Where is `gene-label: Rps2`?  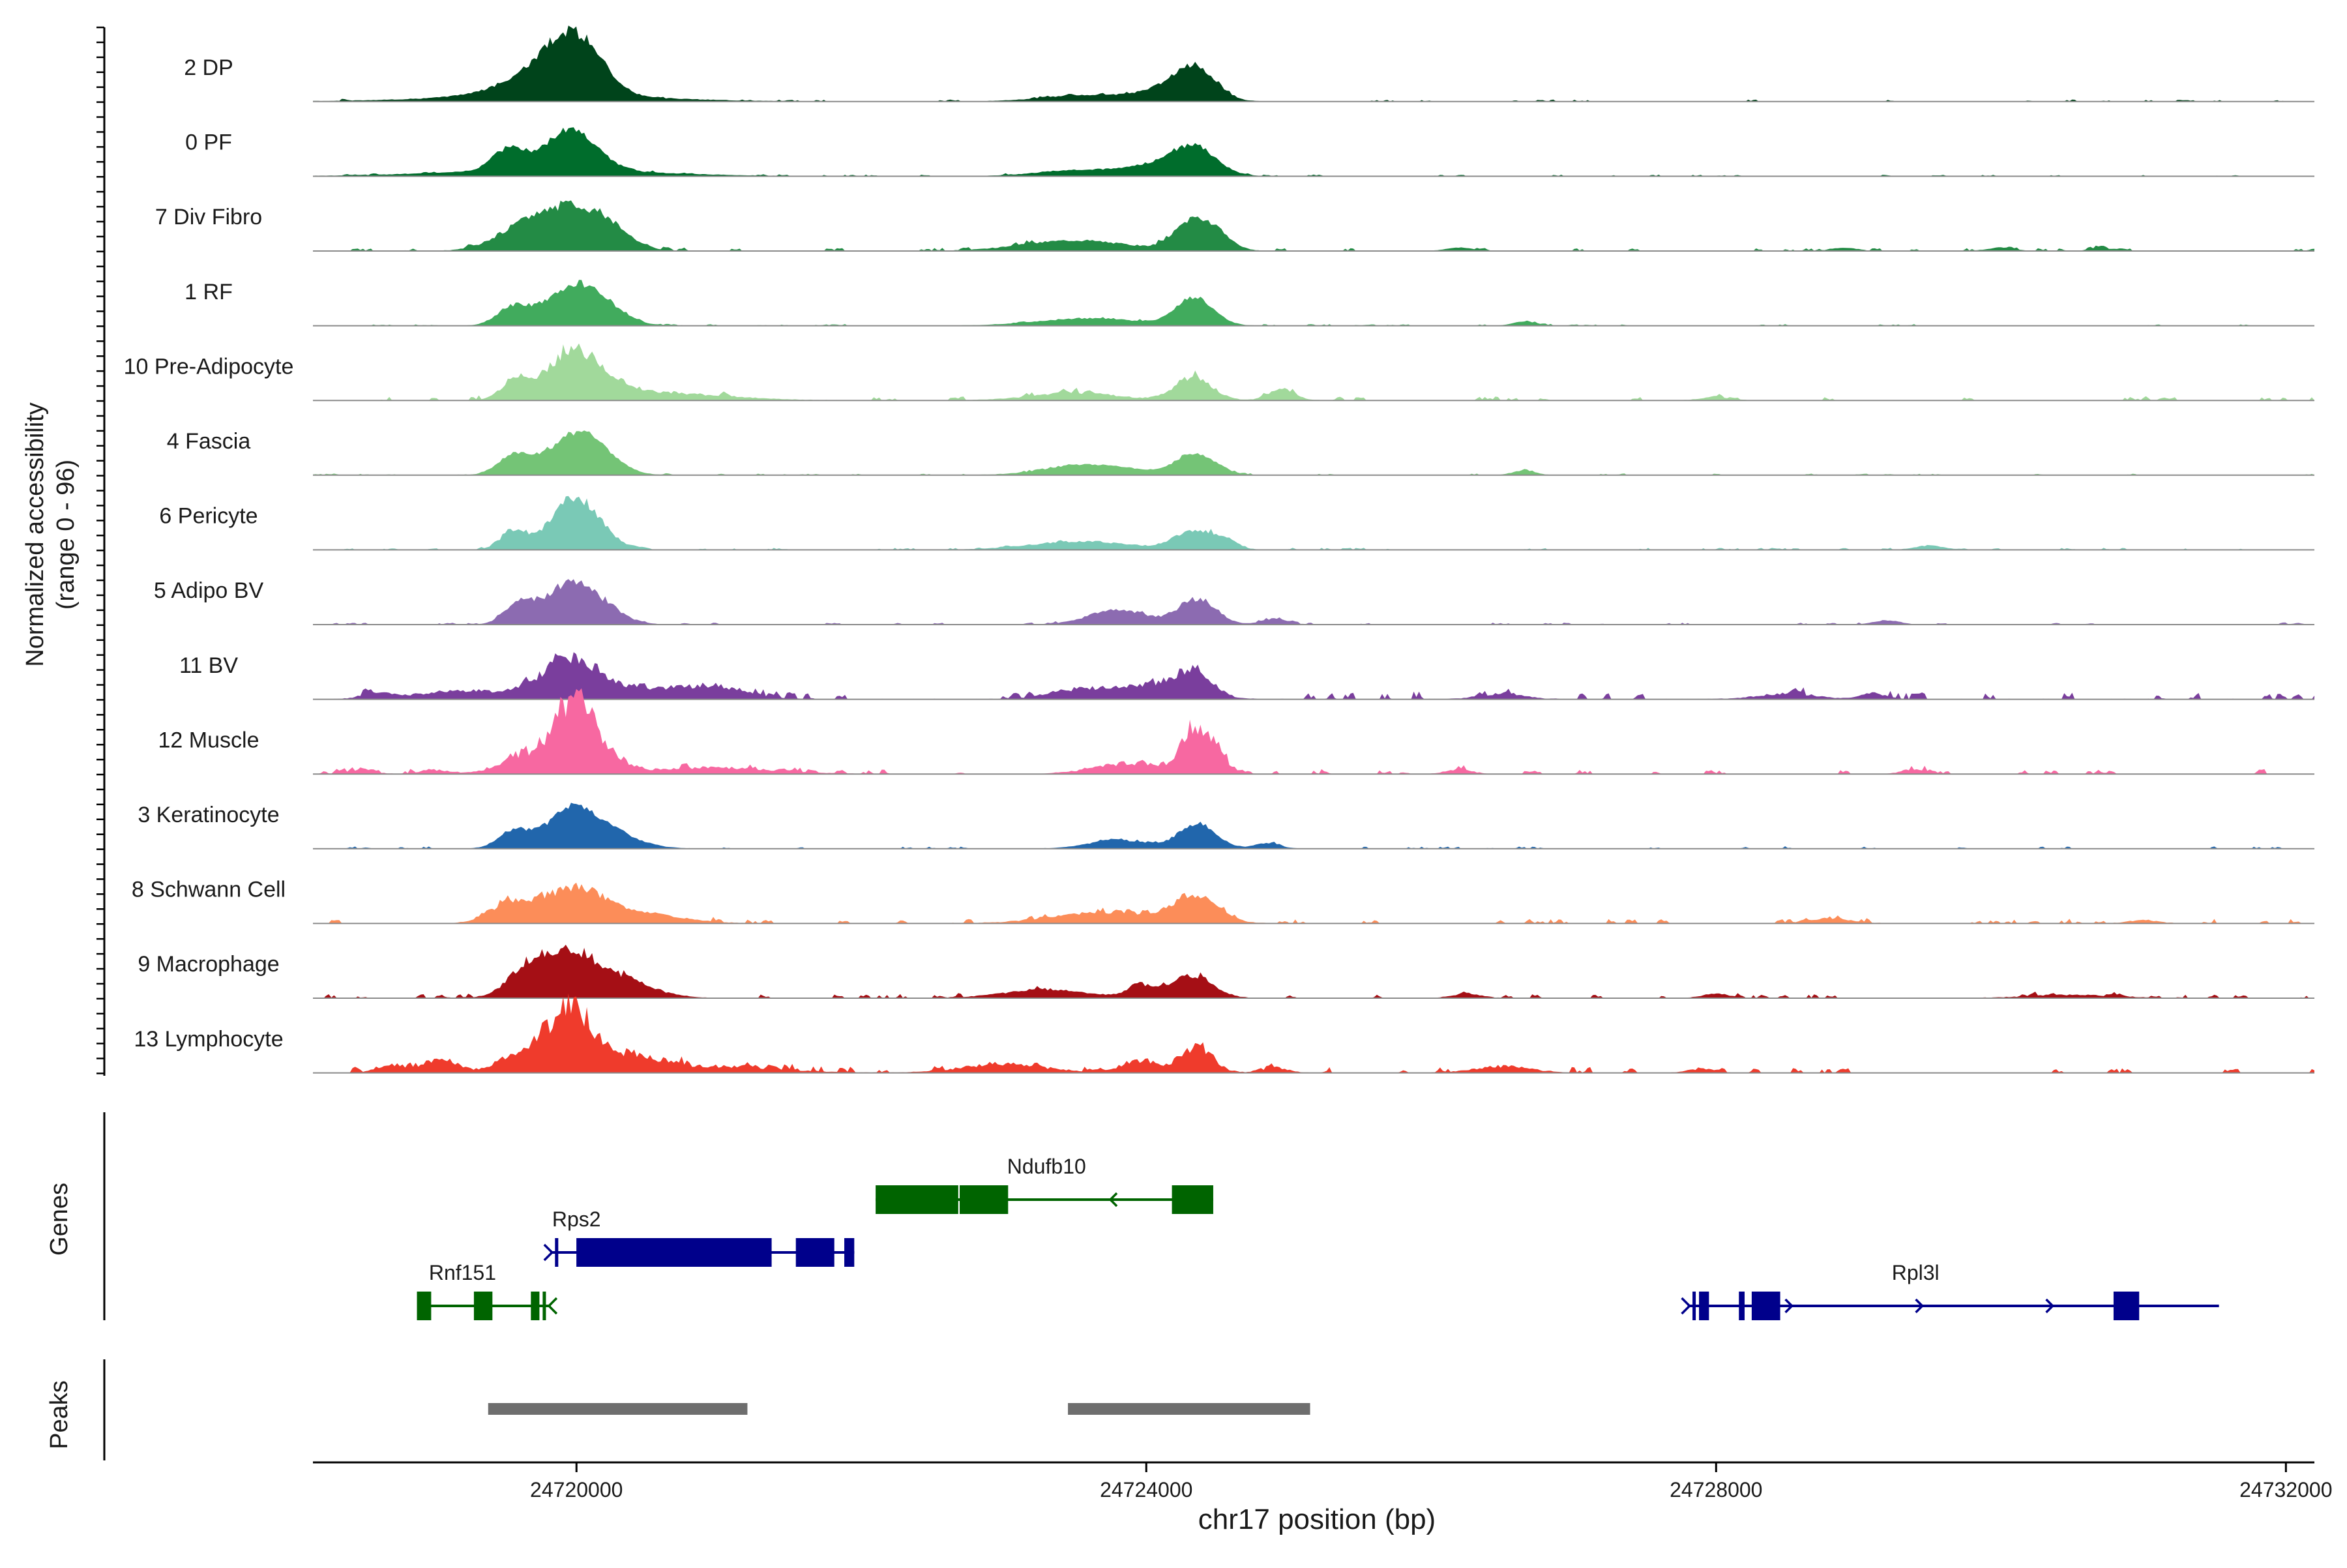
gene-label: Rps2 is located at coordinates (576, 1219).